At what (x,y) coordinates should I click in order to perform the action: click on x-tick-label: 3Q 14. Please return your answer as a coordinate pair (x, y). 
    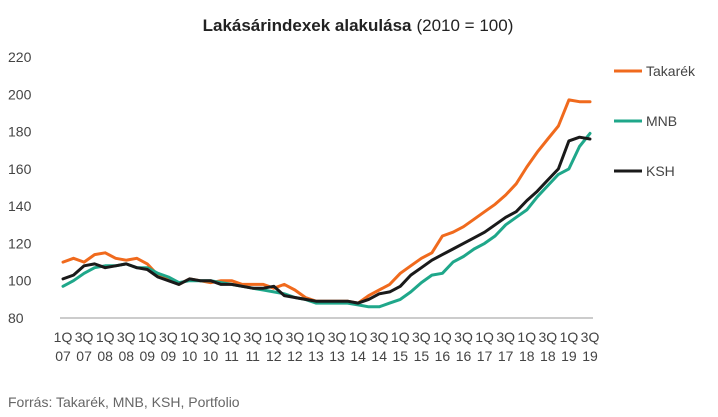
    Looking at the image, I should click on (379, 346).